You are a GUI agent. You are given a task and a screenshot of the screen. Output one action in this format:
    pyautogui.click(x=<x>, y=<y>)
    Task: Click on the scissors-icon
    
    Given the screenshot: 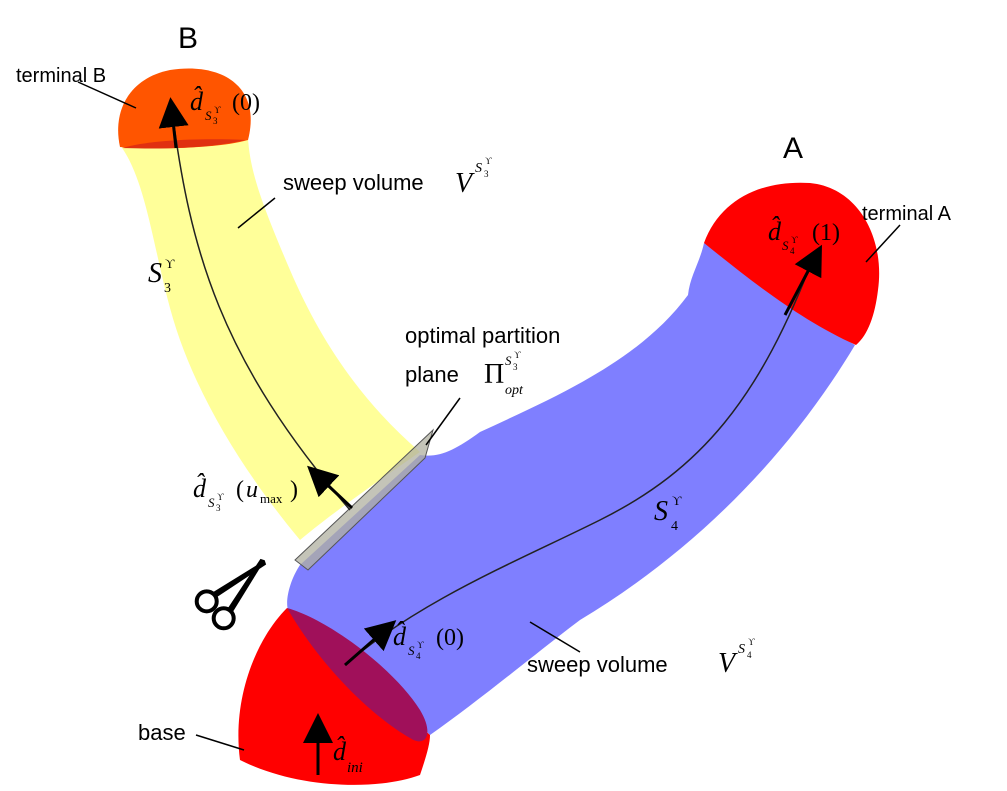 What is the action you would take?
    pyautogui.click(x=230, y=594)
    